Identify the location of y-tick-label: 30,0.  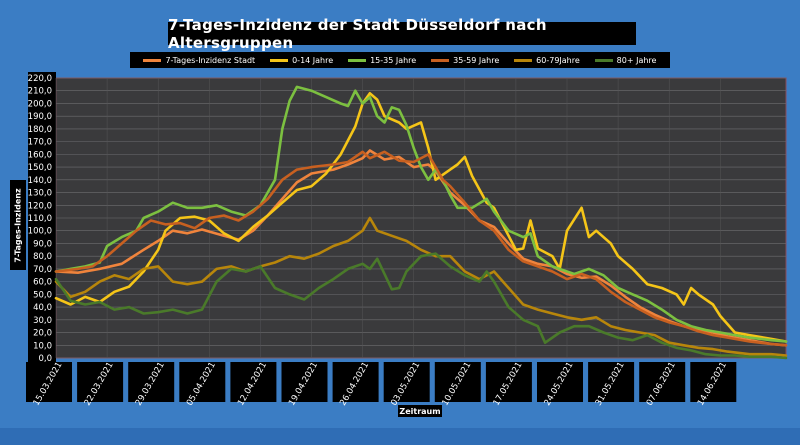
(42, 321).